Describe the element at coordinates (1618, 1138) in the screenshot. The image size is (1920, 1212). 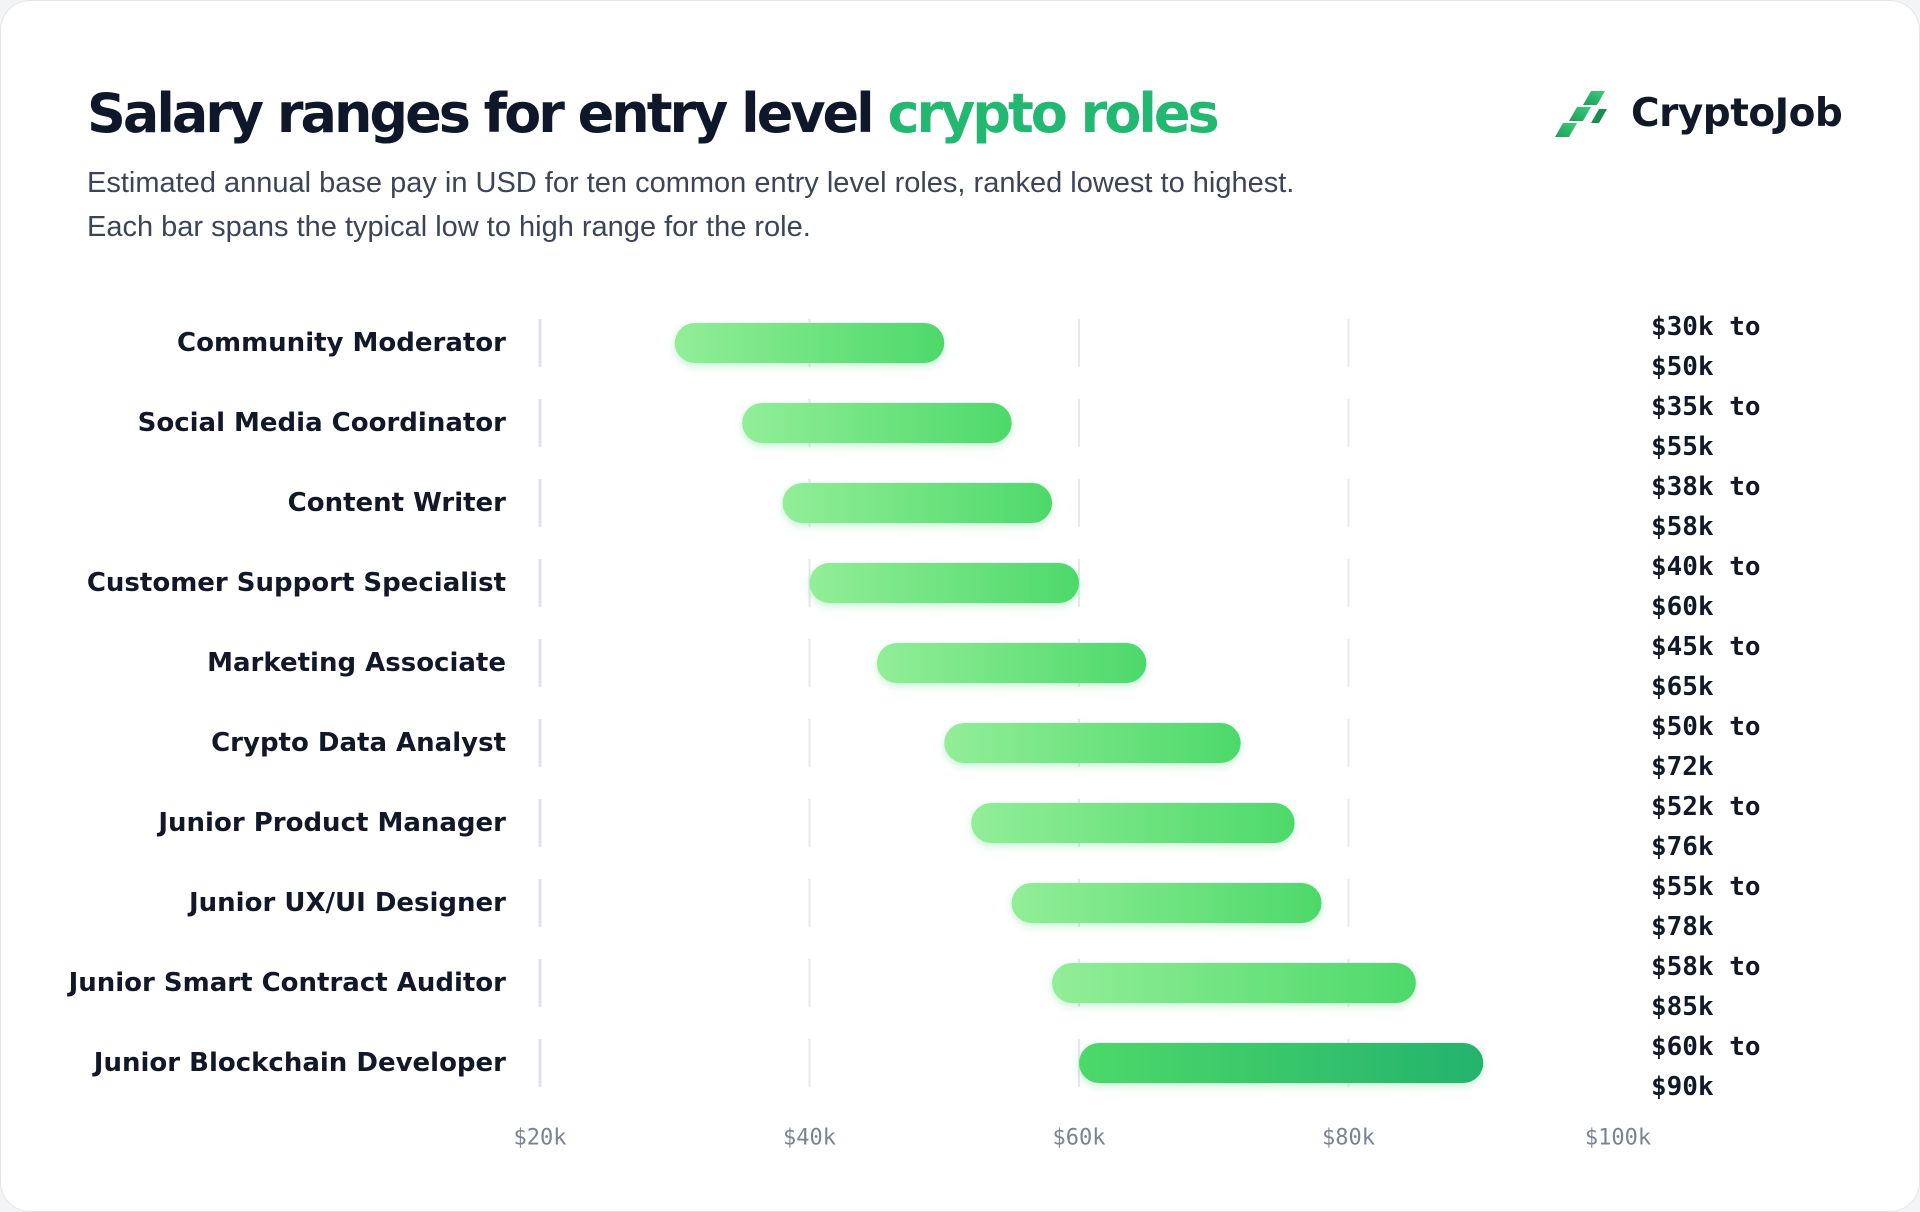
I see `x-tick-label: $100k` at that location.